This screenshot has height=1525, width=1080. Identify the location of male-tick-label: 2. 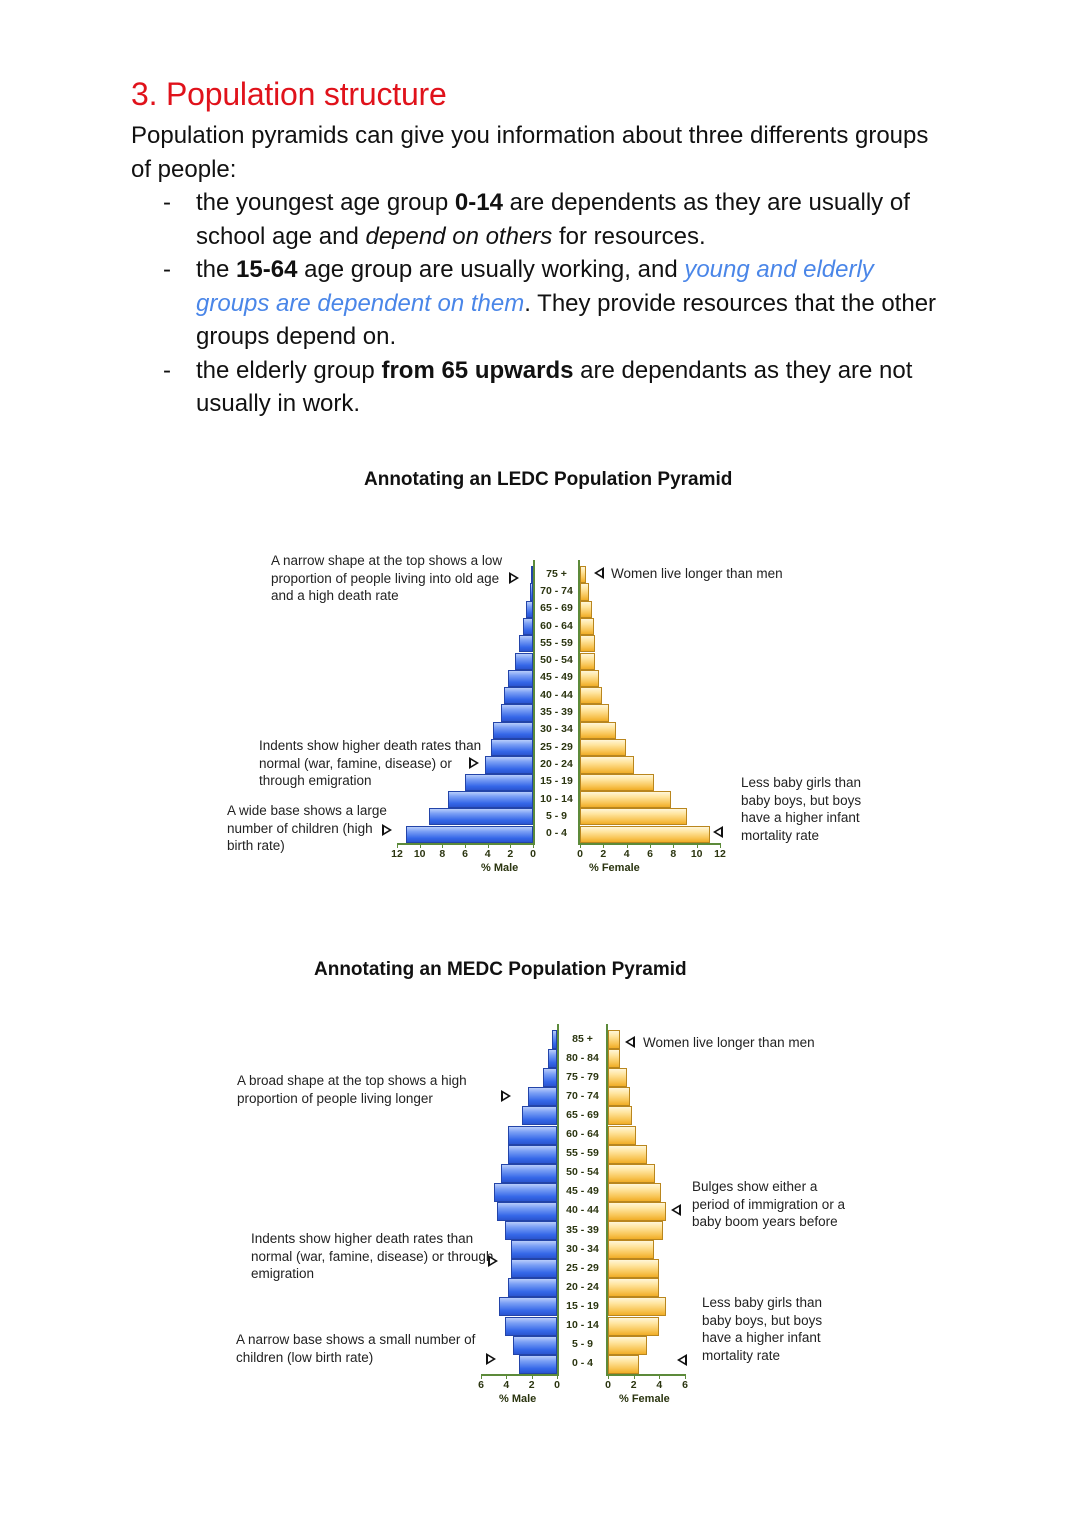
(531, 1384).